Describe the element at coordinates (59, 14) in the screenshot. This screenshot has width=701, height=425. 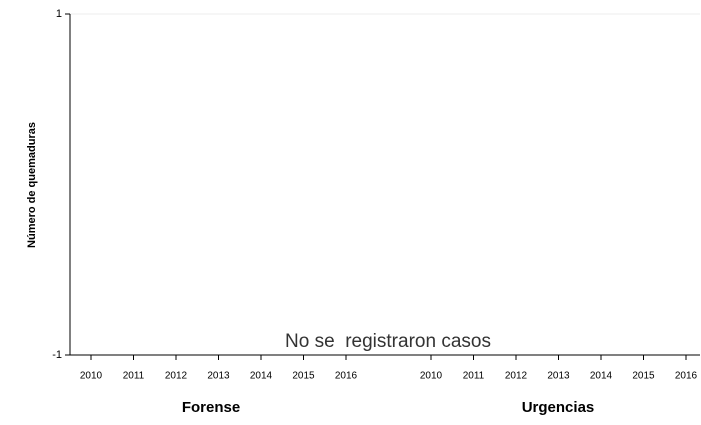
I see `y-tick-label: 1` at that location.